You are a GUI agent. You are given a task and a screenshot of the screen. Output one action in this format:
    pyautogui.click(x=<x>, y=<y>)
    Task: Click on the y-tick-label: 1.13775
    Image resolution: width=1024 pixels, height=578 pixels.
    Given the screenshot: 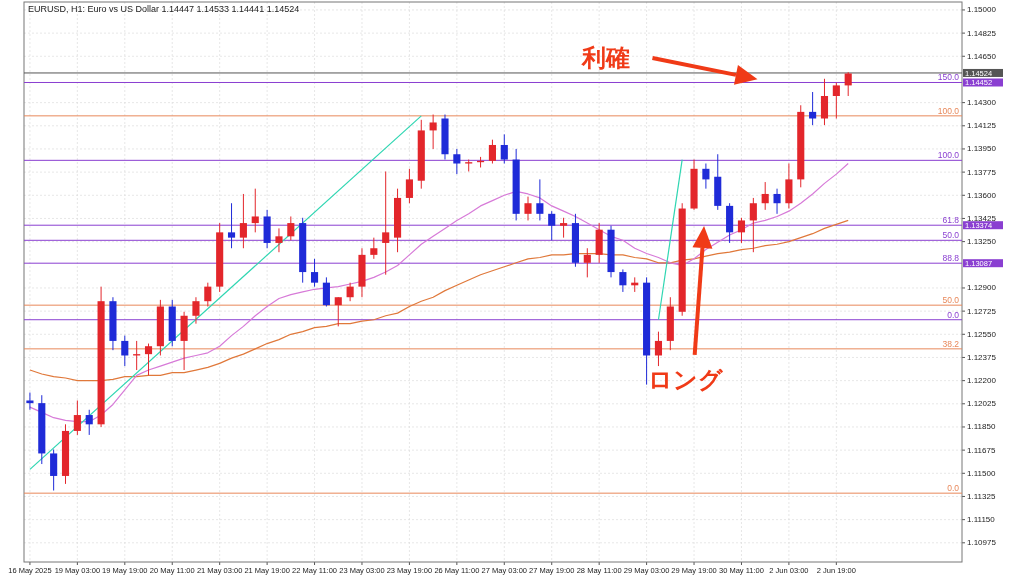 What is the action you would take?
    pyautogui.click(x=982, y=172)
    